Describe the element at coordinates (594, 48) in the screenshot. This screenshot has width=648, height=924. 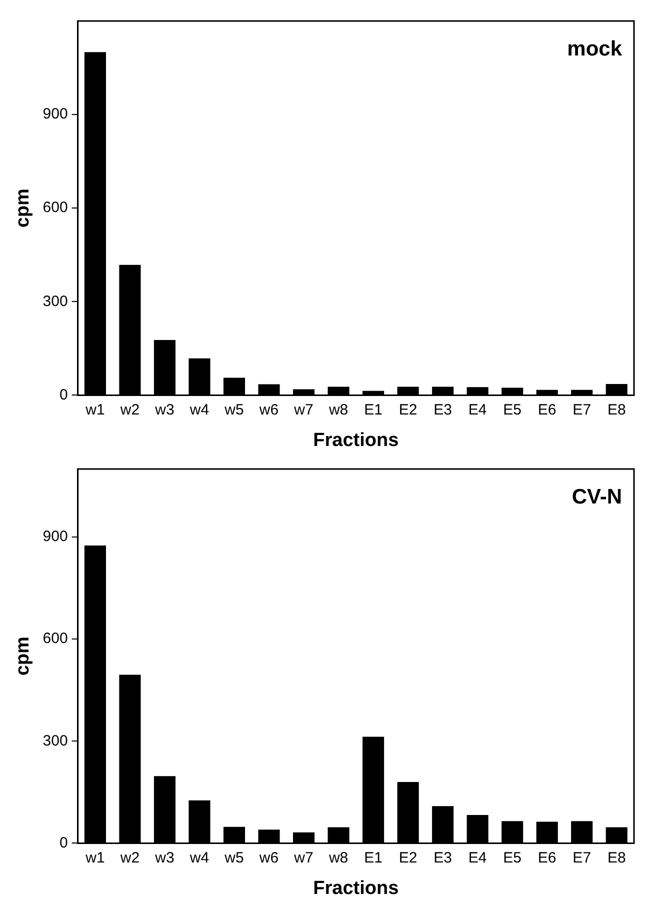
I see `text: mock` at that location.